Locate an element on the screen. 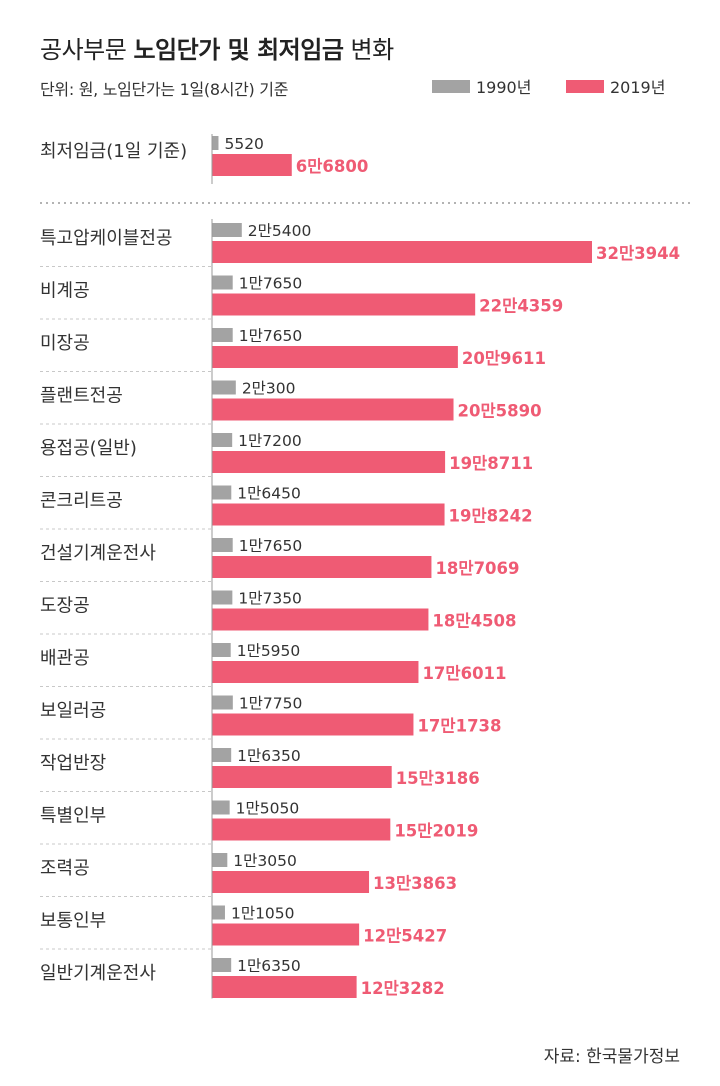 The width and height of the screenshot is (720, 1086). category-label: 보통인부 is located at coordinates (73, 921).